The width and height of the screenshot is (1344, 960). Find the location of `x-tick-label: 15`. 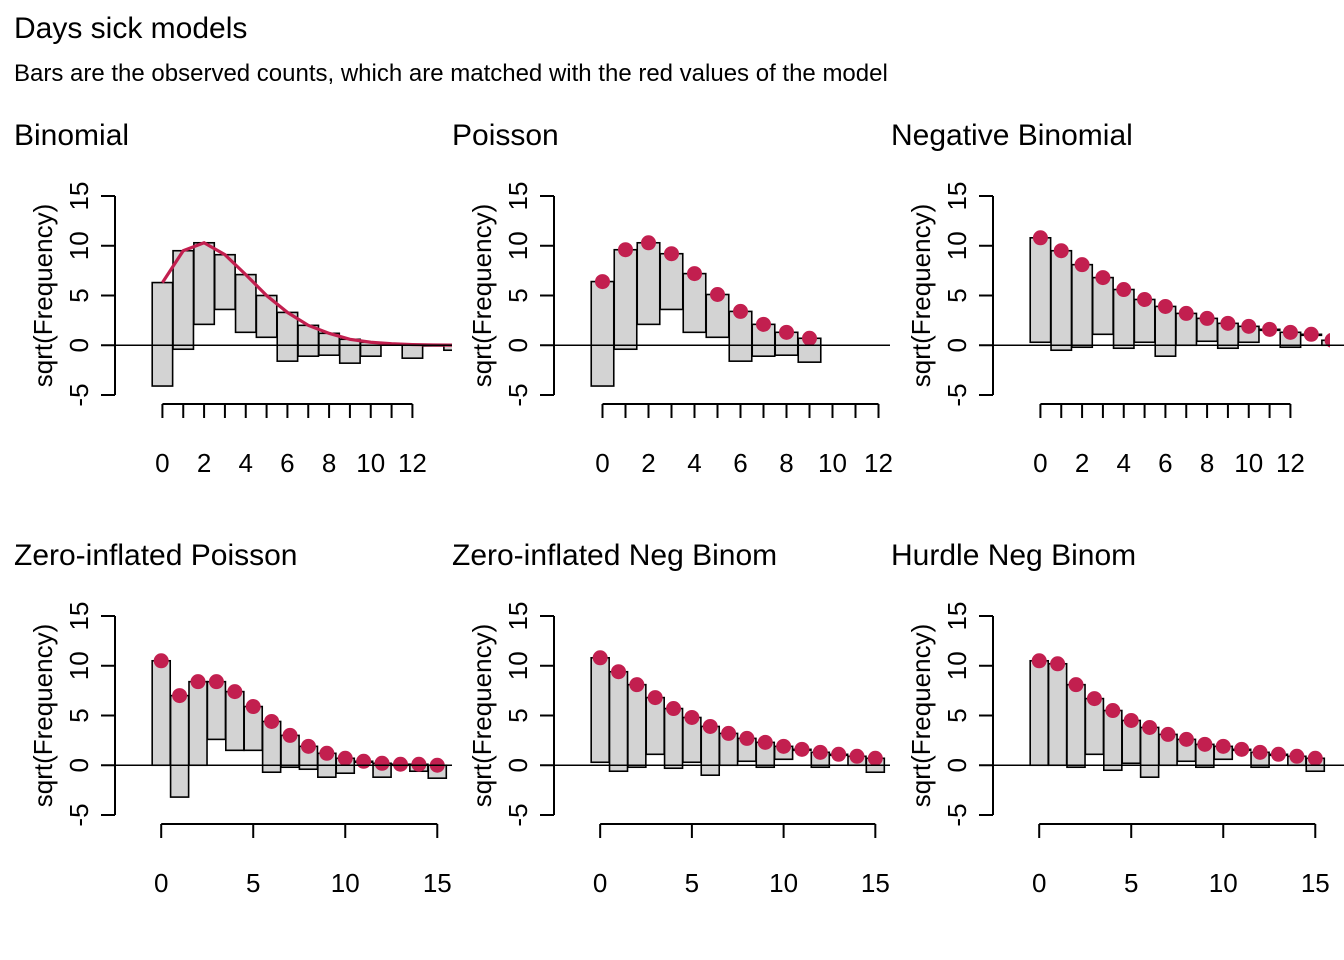

x-tick-label: 15 is located at coordinates (875, 883).